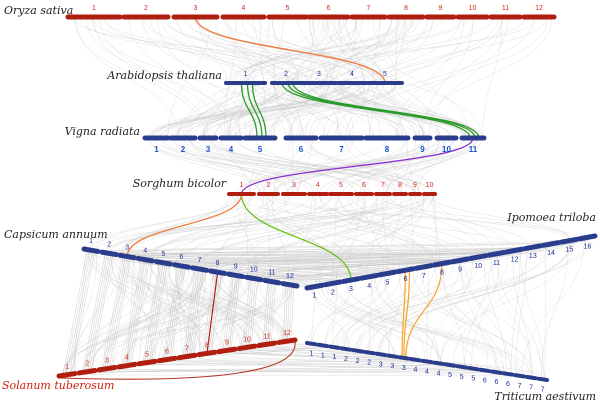 The image size is (600, 406). I want to click on highlight-link-6a, so click(404, 314).